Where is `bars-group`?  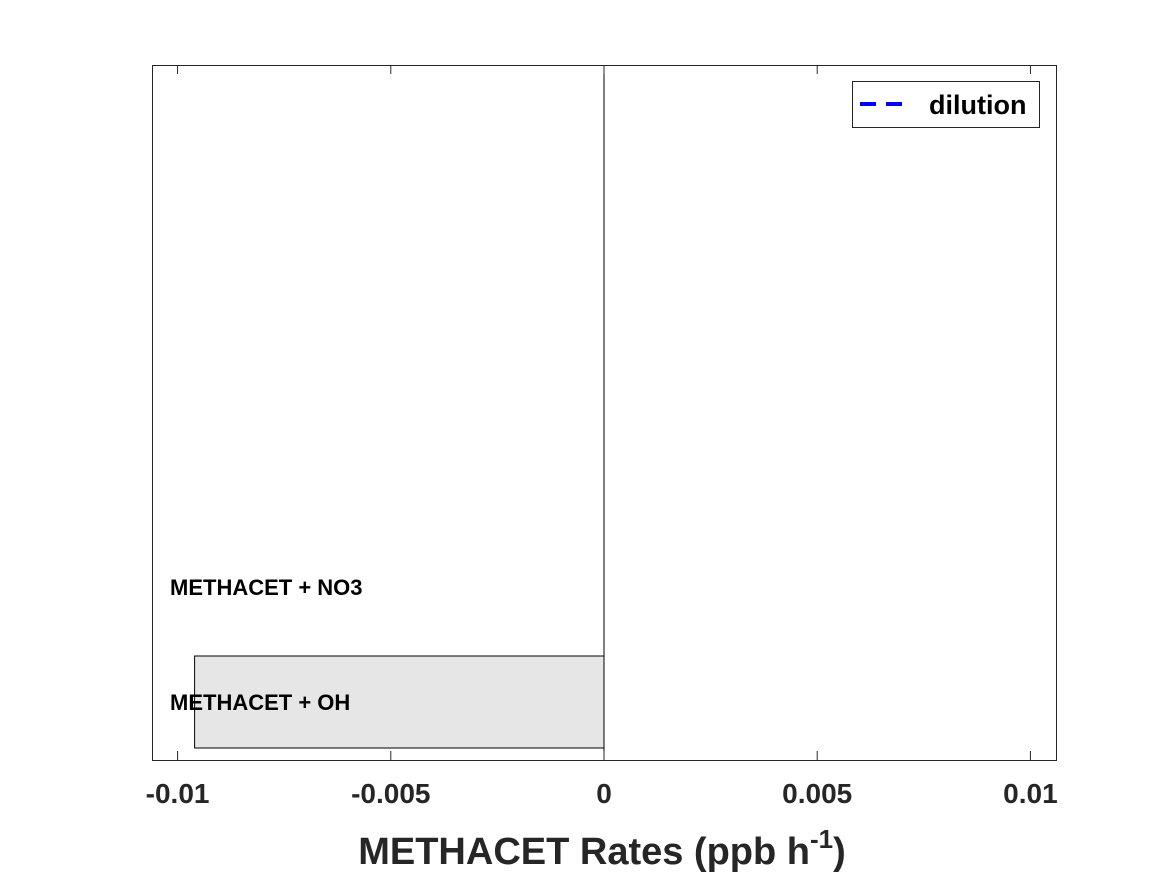 bars-group is located at coordinates (399, 702).